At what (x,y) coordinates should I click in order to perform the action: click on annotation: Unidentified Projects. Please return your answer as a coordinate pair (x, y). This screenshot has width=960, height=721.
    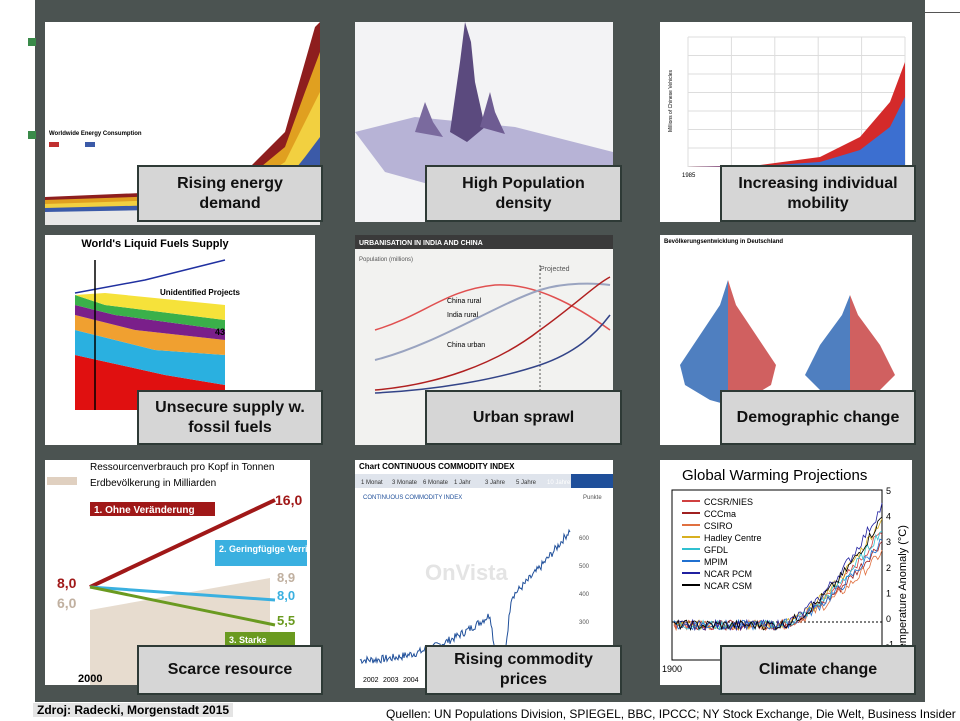
    Looking at the image, I should click on (200, 292).